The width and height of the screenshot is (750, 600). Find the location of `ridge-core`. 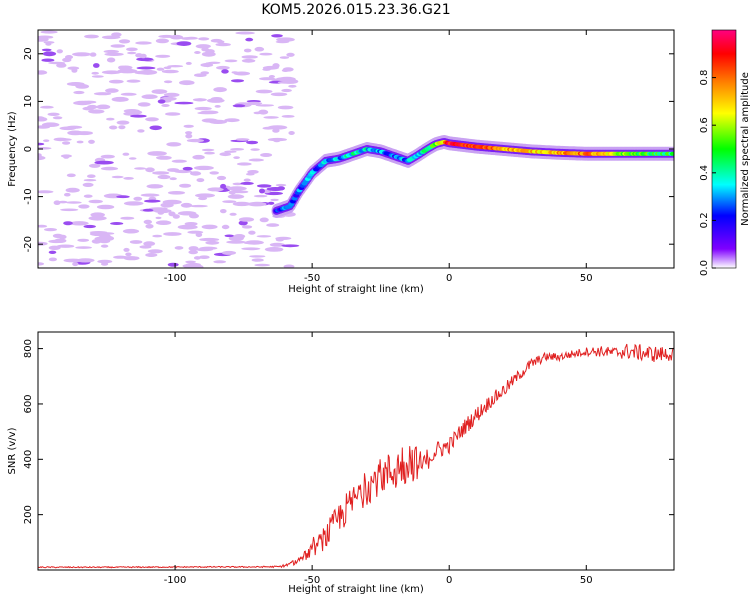

ridge-core is located at coordinates (671, 153).